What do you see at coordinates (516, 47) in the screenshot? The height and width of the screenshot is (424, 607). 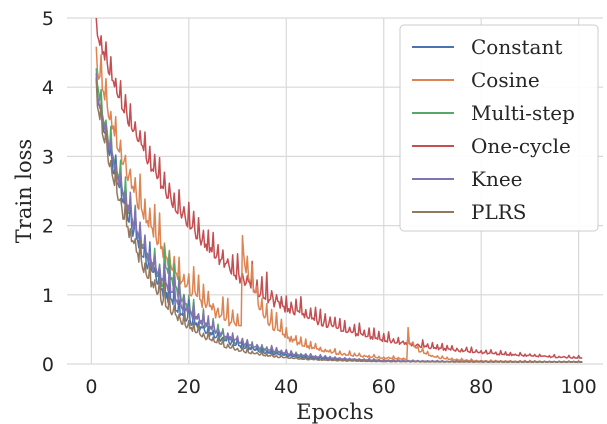 I see `legend-label: Constant` at bounding box center [516, 47].